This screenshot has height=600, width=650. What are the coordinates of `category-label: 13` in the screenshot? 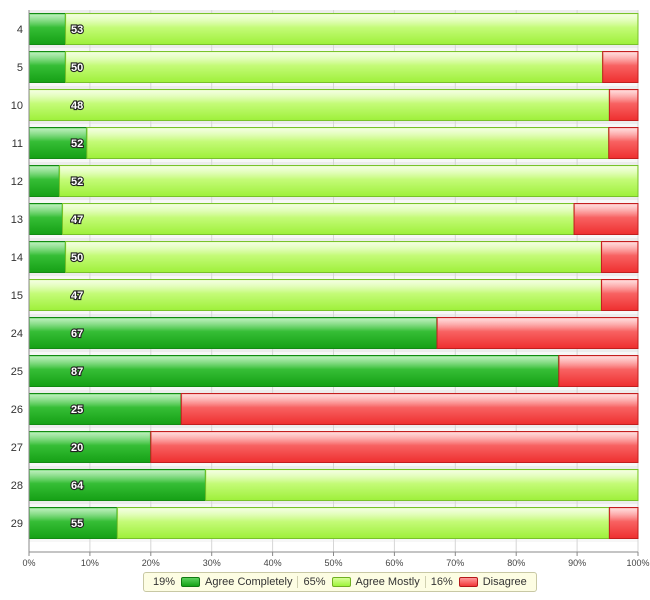 It's located at (17, 220).